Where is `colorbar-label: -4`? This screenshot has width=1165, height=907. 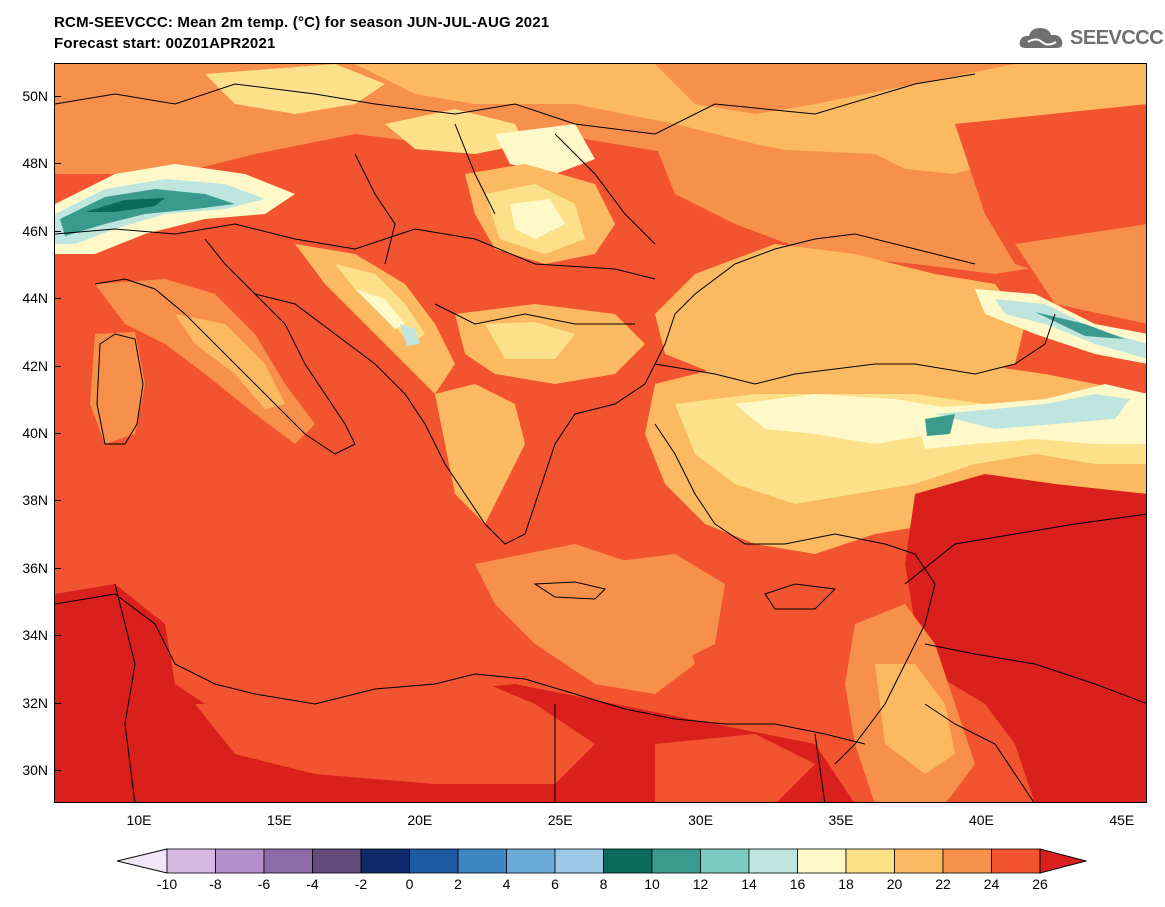
colorbar-label: -4 is located at coordinates (312, 884).